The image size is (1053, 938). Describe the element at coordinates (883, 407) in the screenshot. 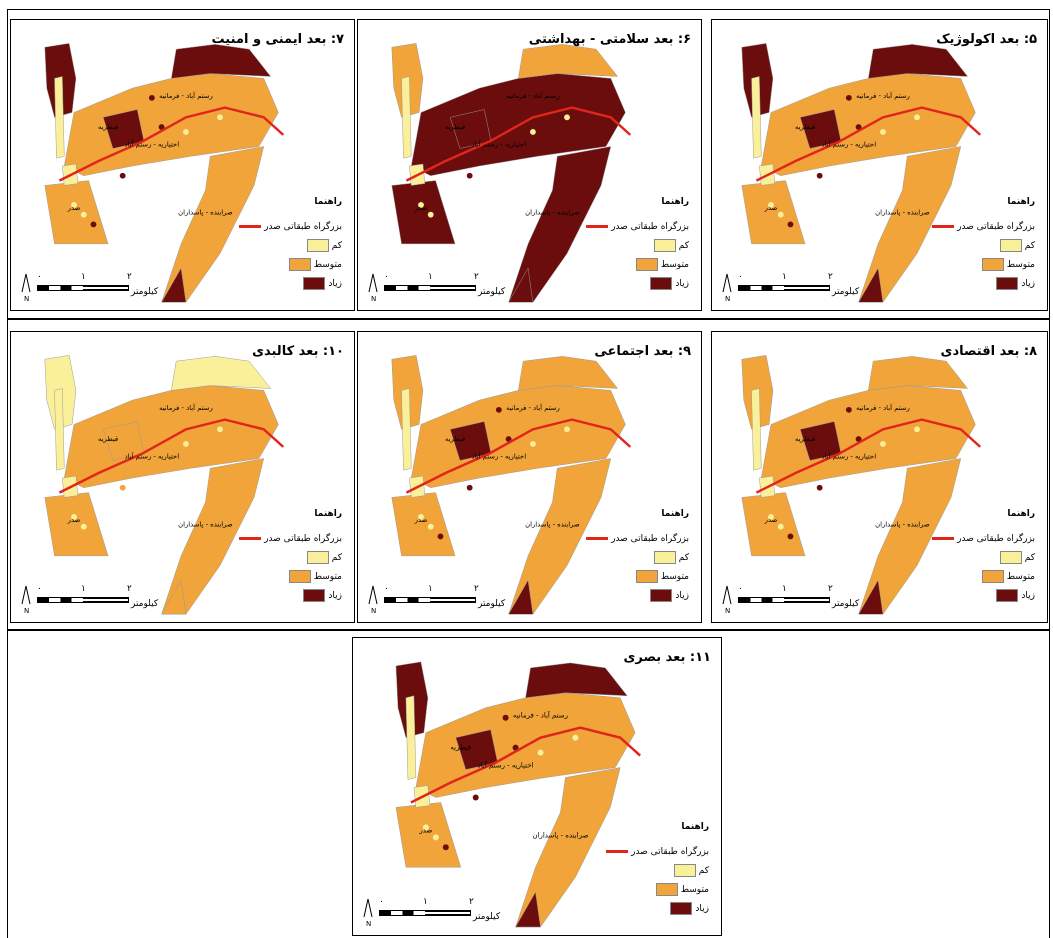

I see `map-label-rostam_farmanieh: رستم آباد - فرمانیه` at that location.